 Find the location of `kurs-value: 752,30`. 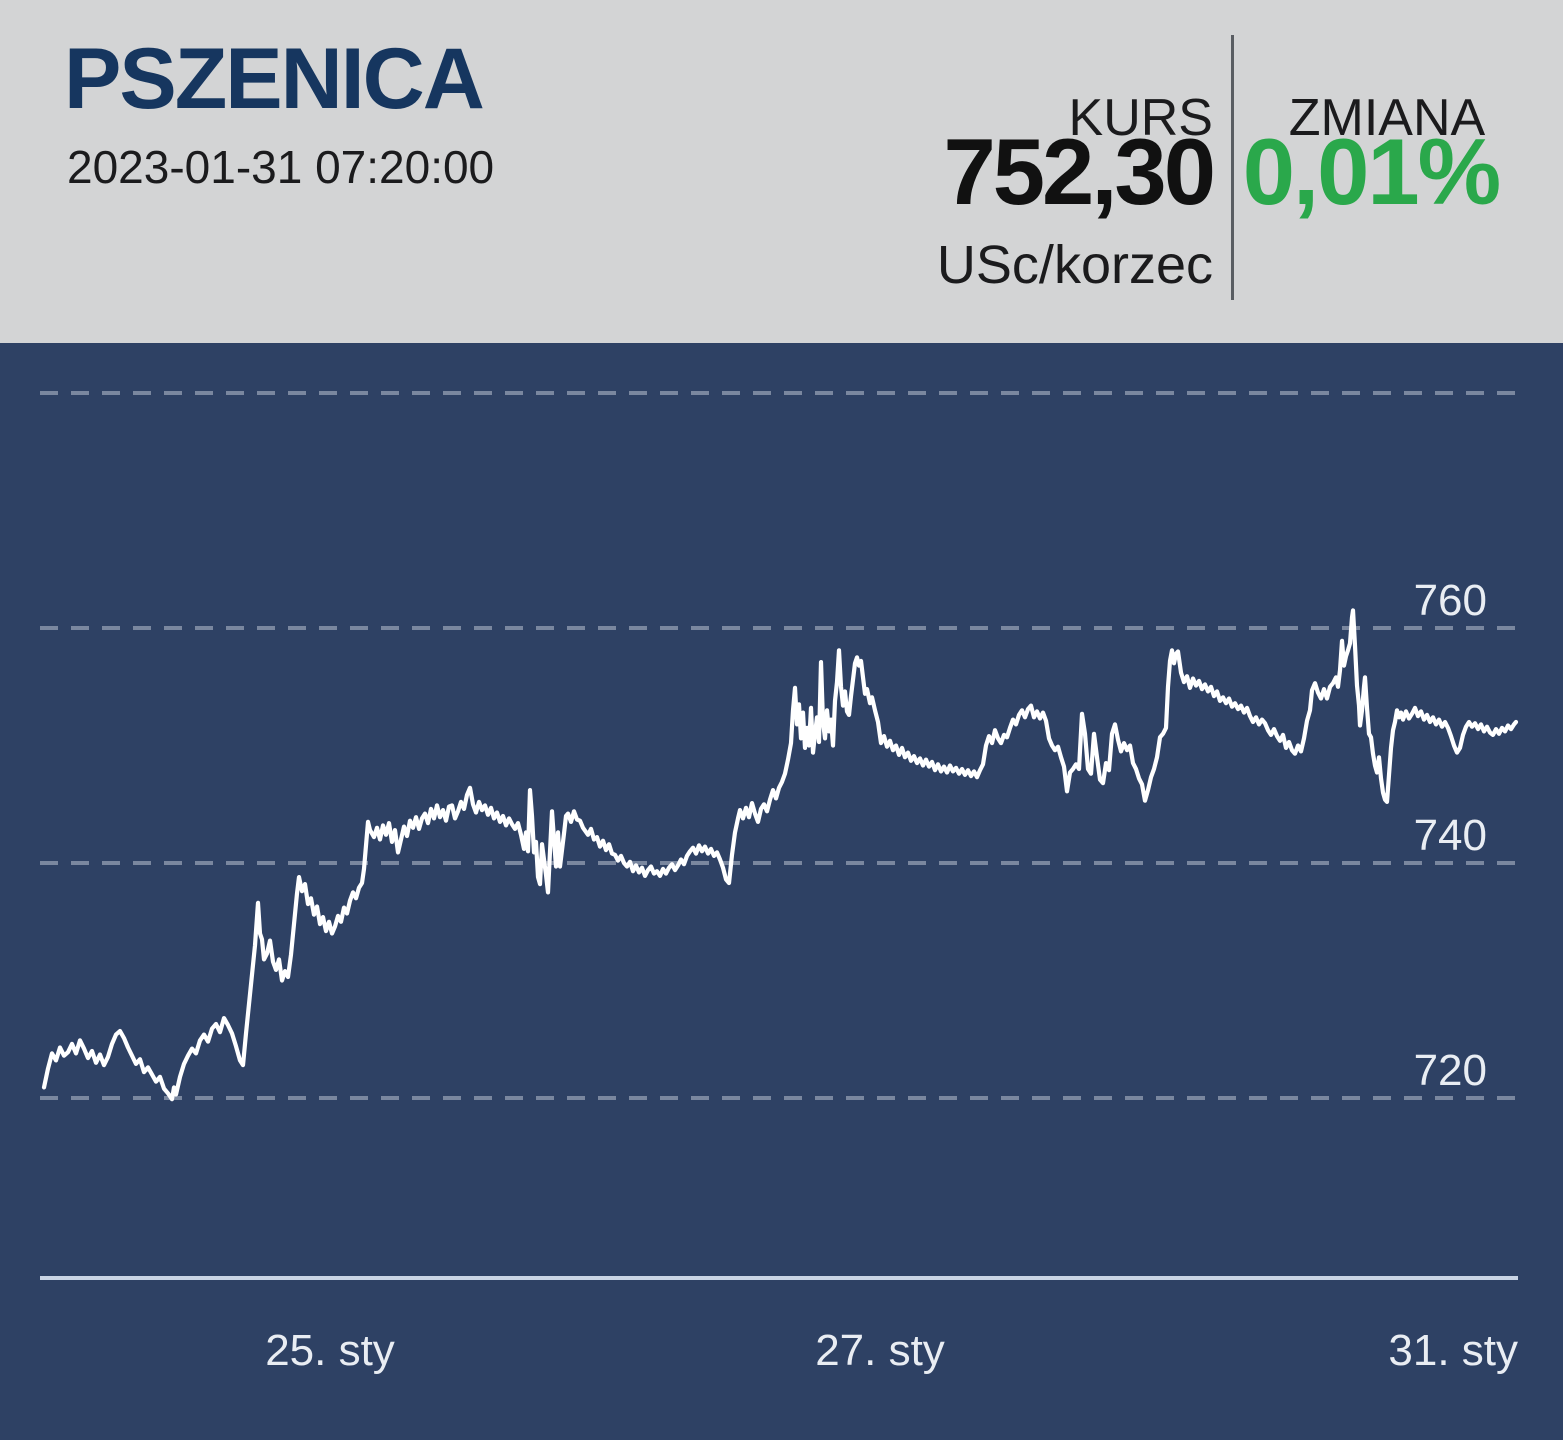

kurs-value: 752,30 is located at coordinates (1079, 171).